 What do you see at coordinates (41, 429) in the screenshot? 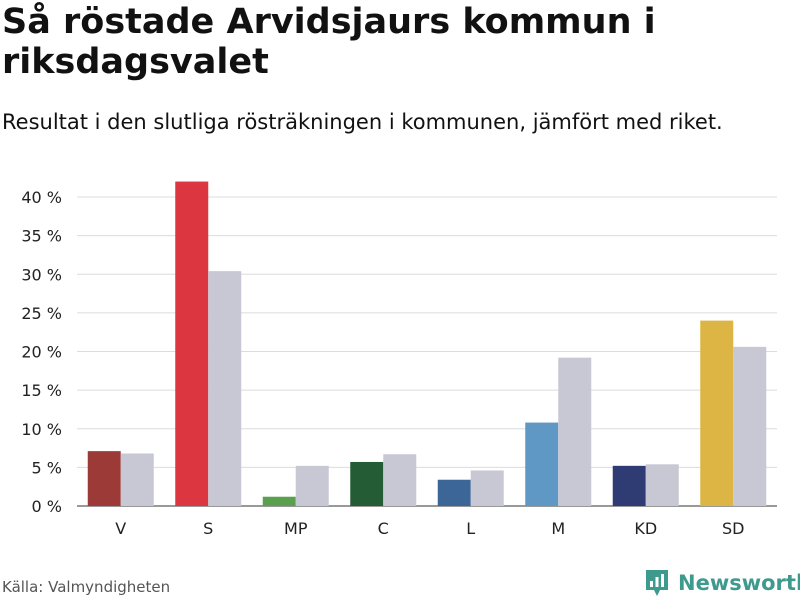
I see `y-tick-label: 10 %` at bounding box center [41, 429].